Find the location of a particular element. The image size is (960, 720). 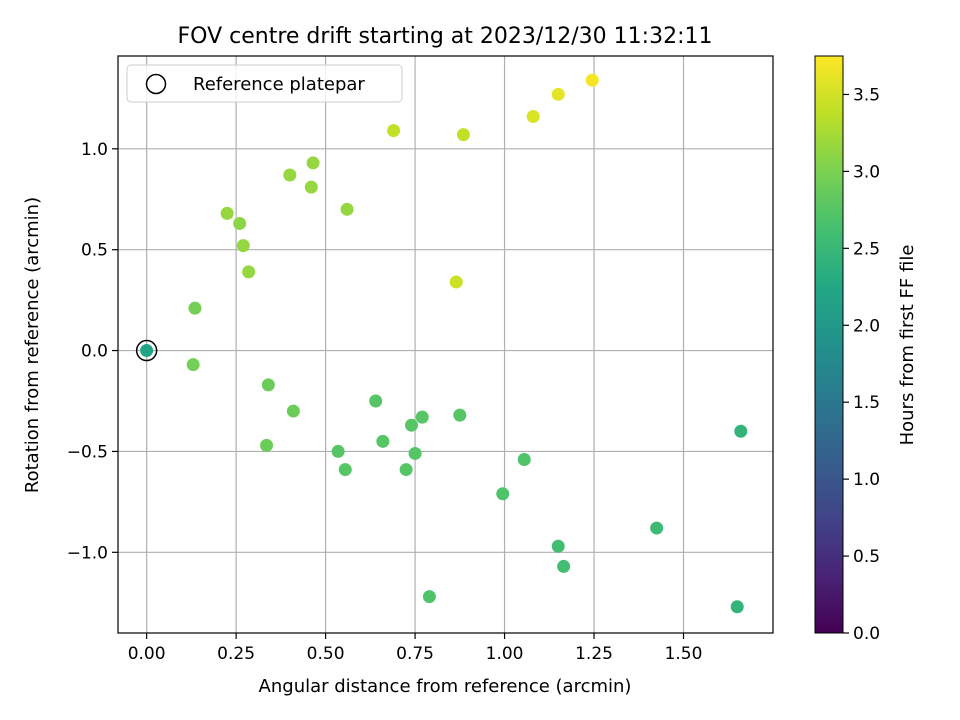

colorbar is located at coordinates (829, 344).